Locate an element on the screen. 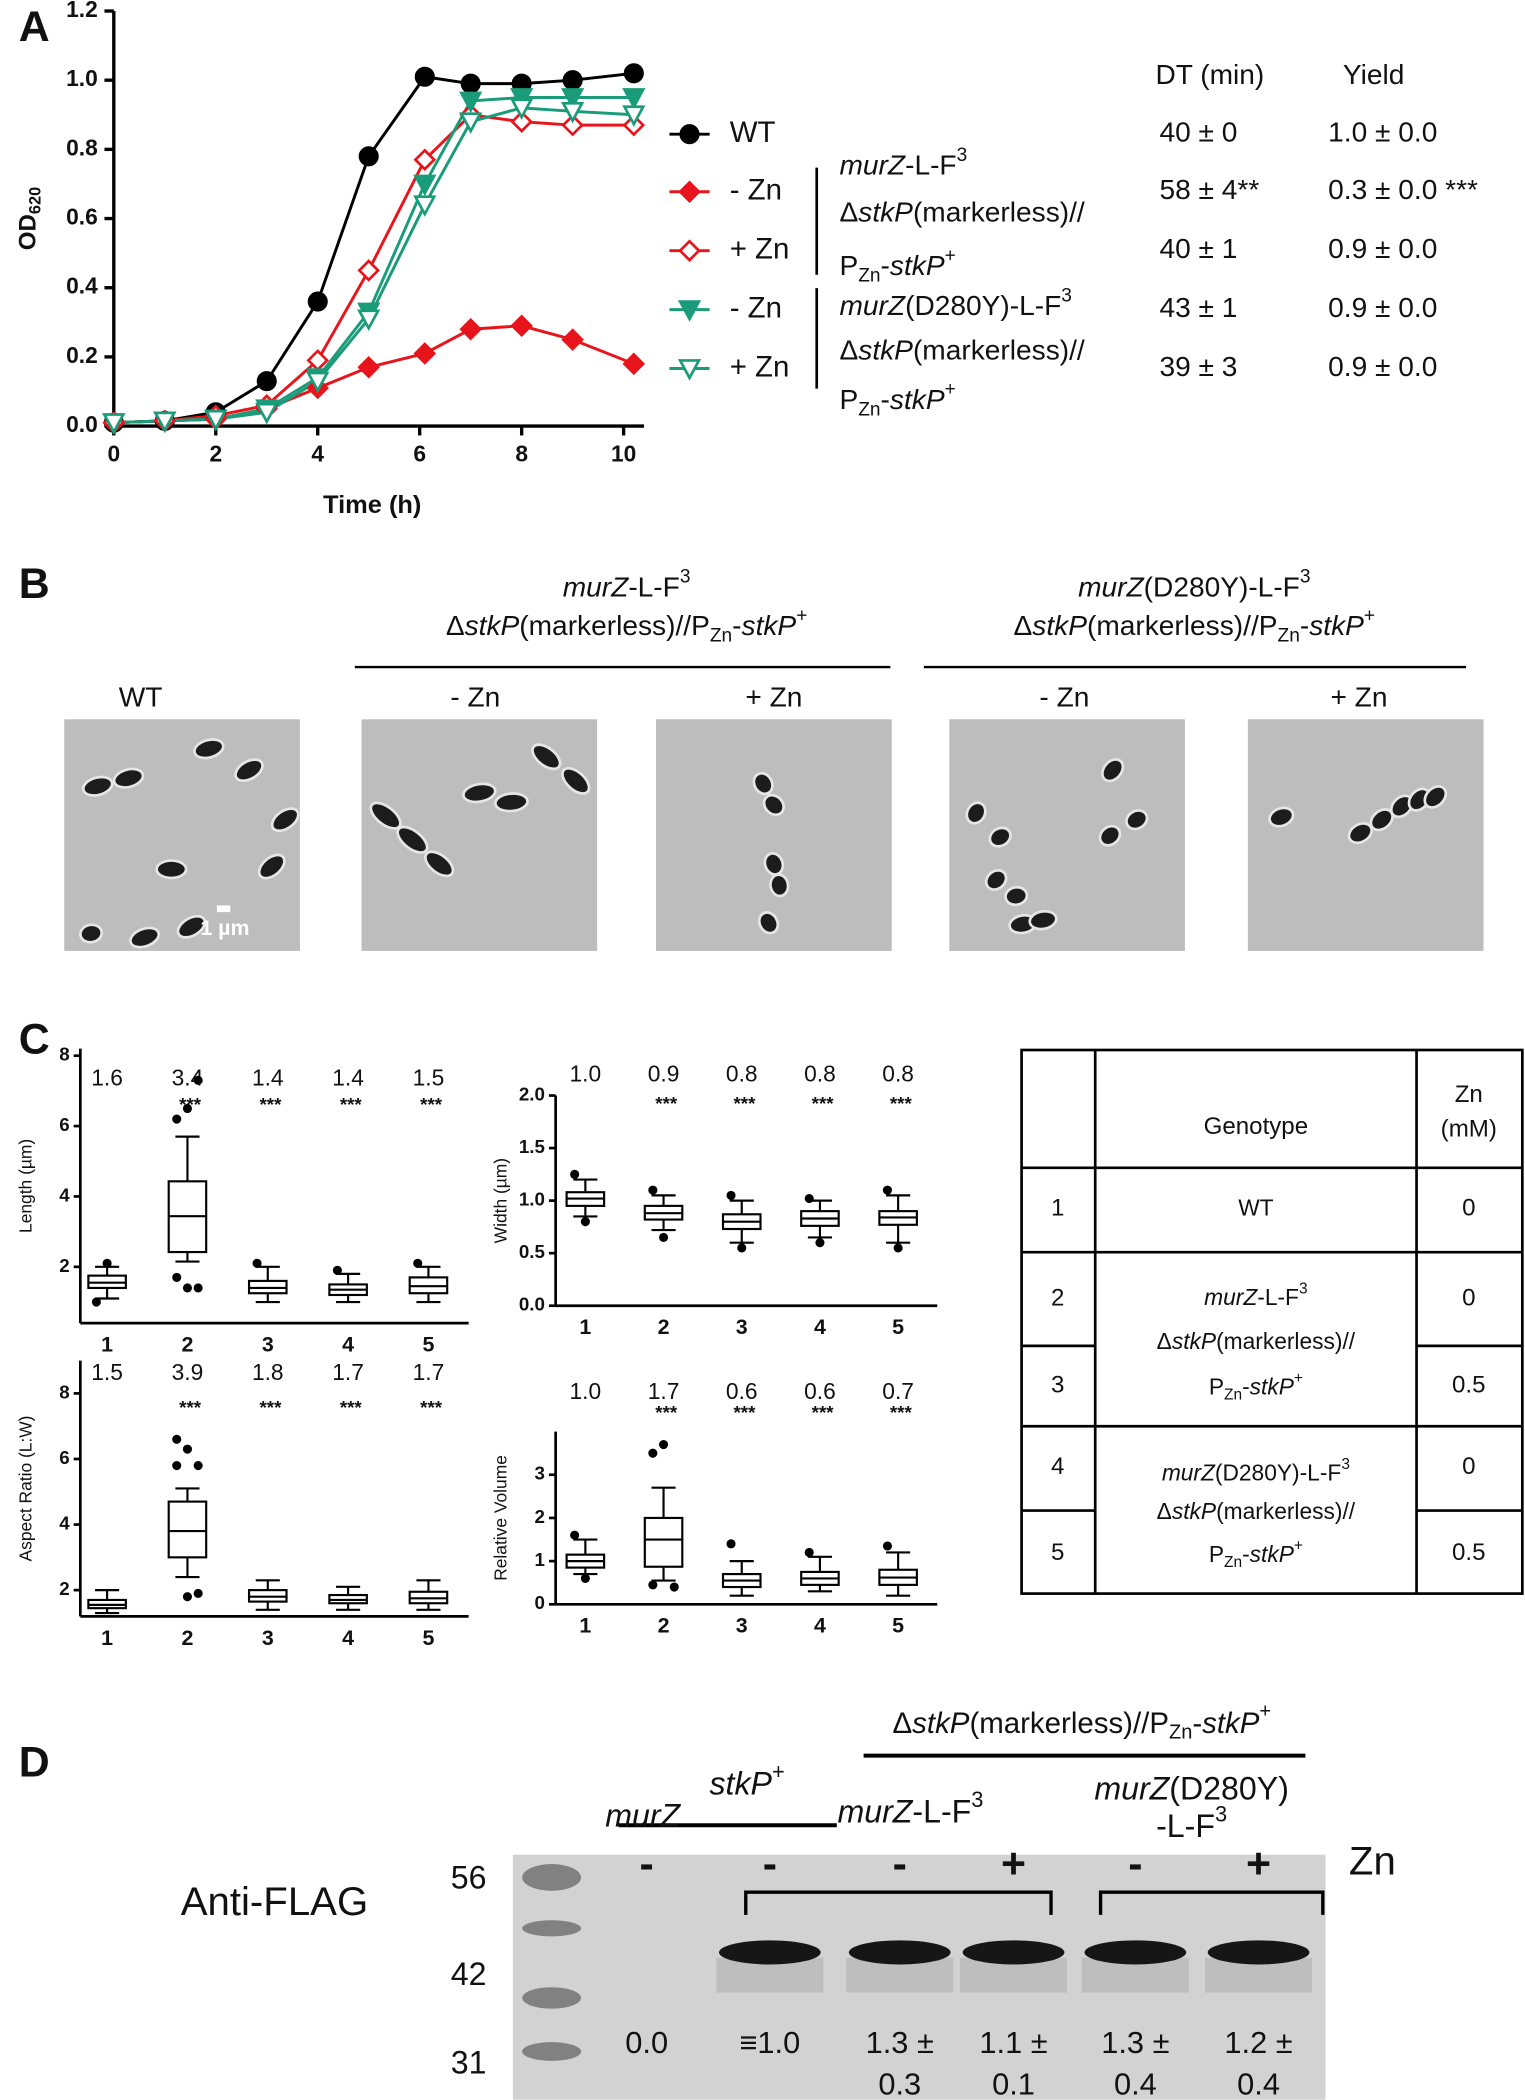 The height and width of the screenshot is (2100, 1525). y-tick-label: 0.0 is located at coordinates (82, 424).